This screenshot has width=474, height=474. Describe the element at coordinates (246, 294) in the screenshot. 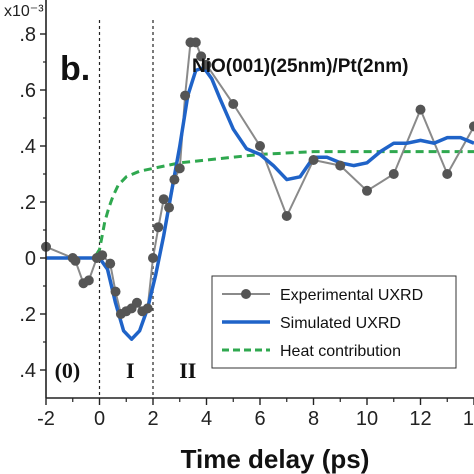

I see `legend-experimental-marker` at that location.